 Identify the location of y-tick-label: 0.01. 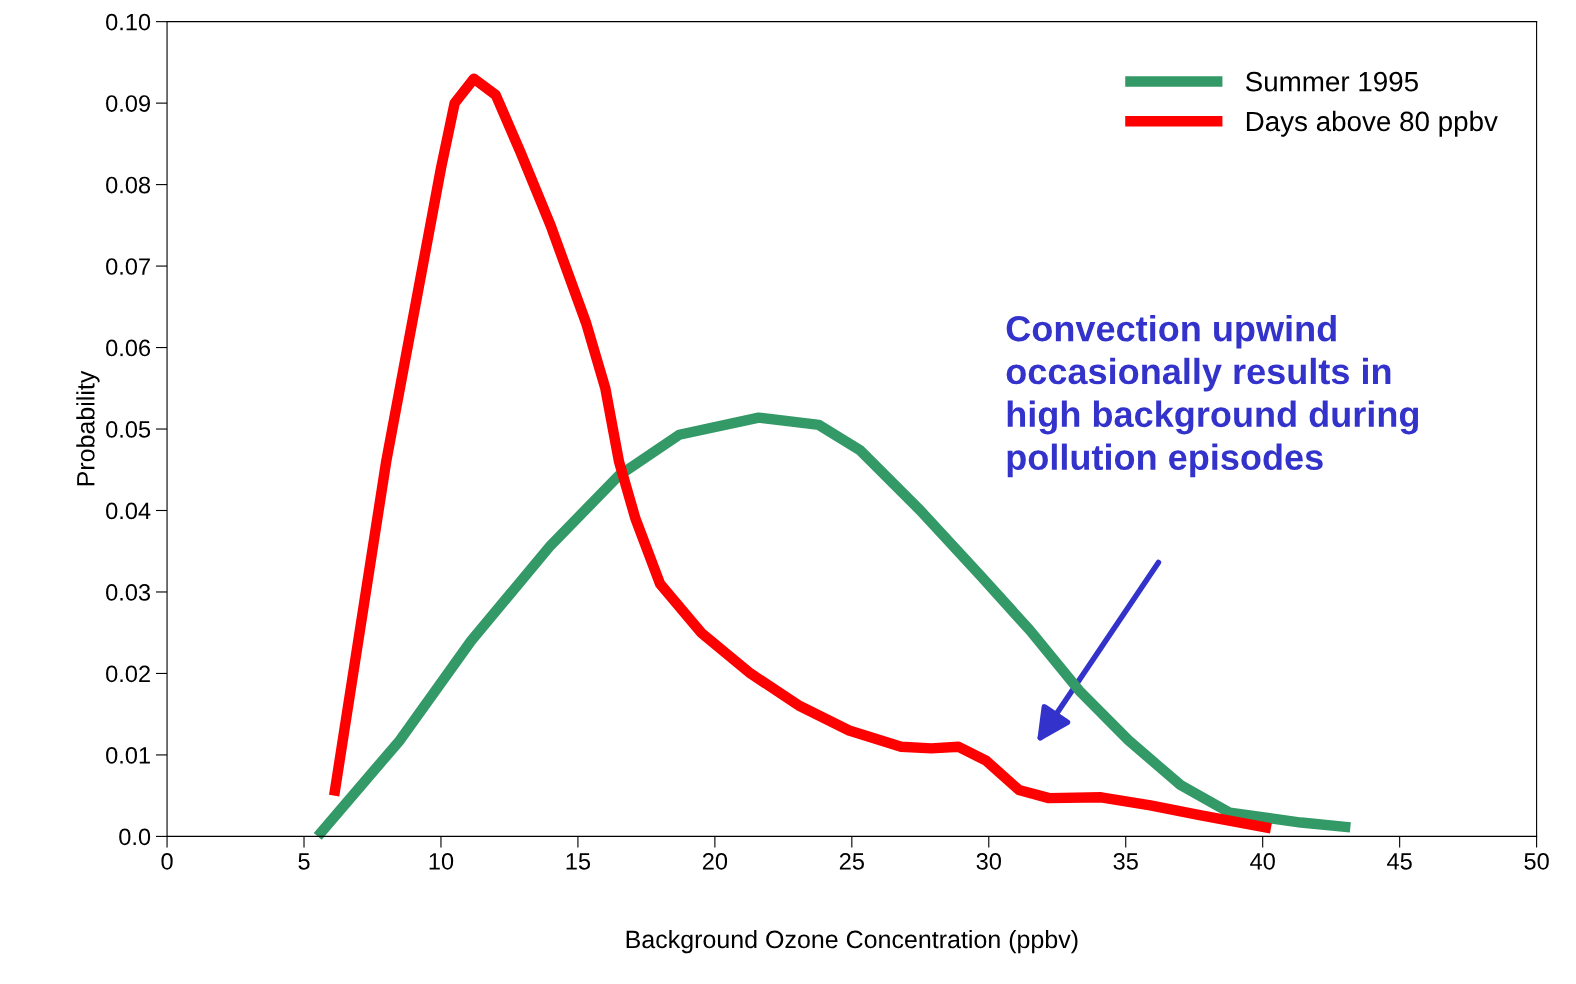
(128, 755).